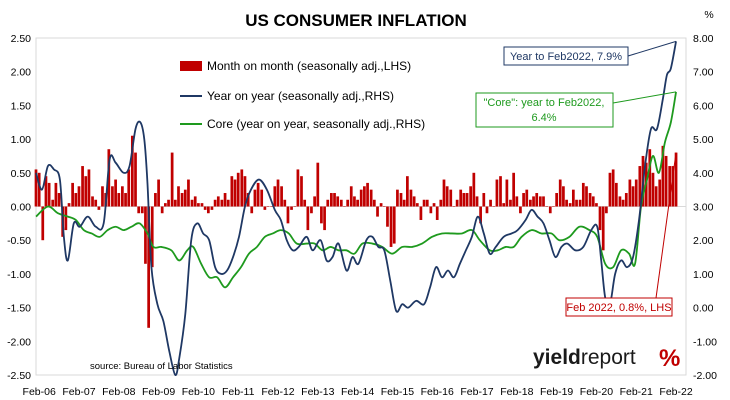  What do you see at coordinates (309, 66) in the screenshot?
I see `legend-label-mom: Month on month (seasonally adj.,LHS)` at bounding box center [309, 66].